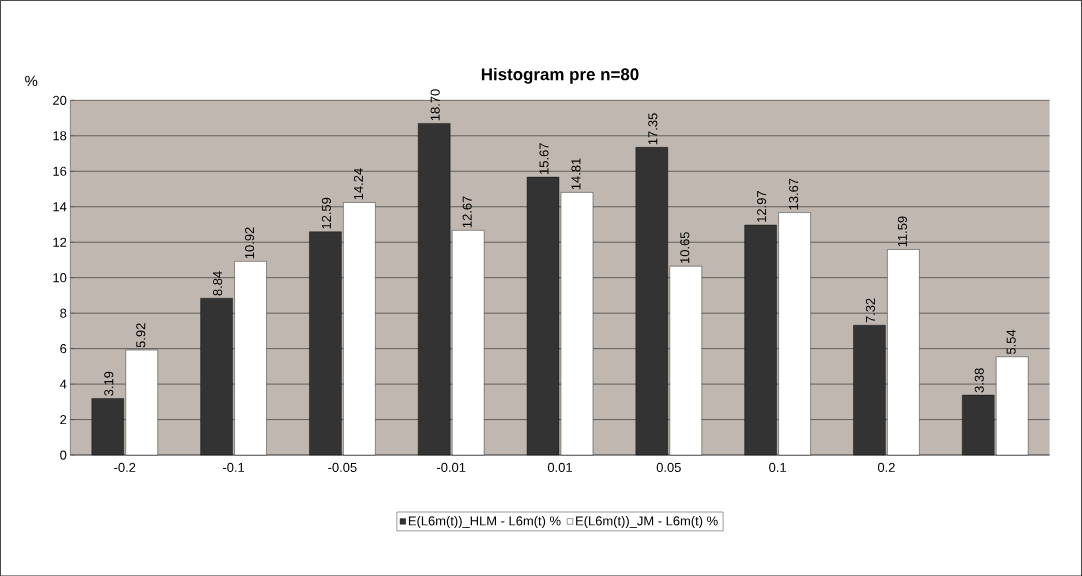  I want to click on data-label: 17.35, so click(653, 128).